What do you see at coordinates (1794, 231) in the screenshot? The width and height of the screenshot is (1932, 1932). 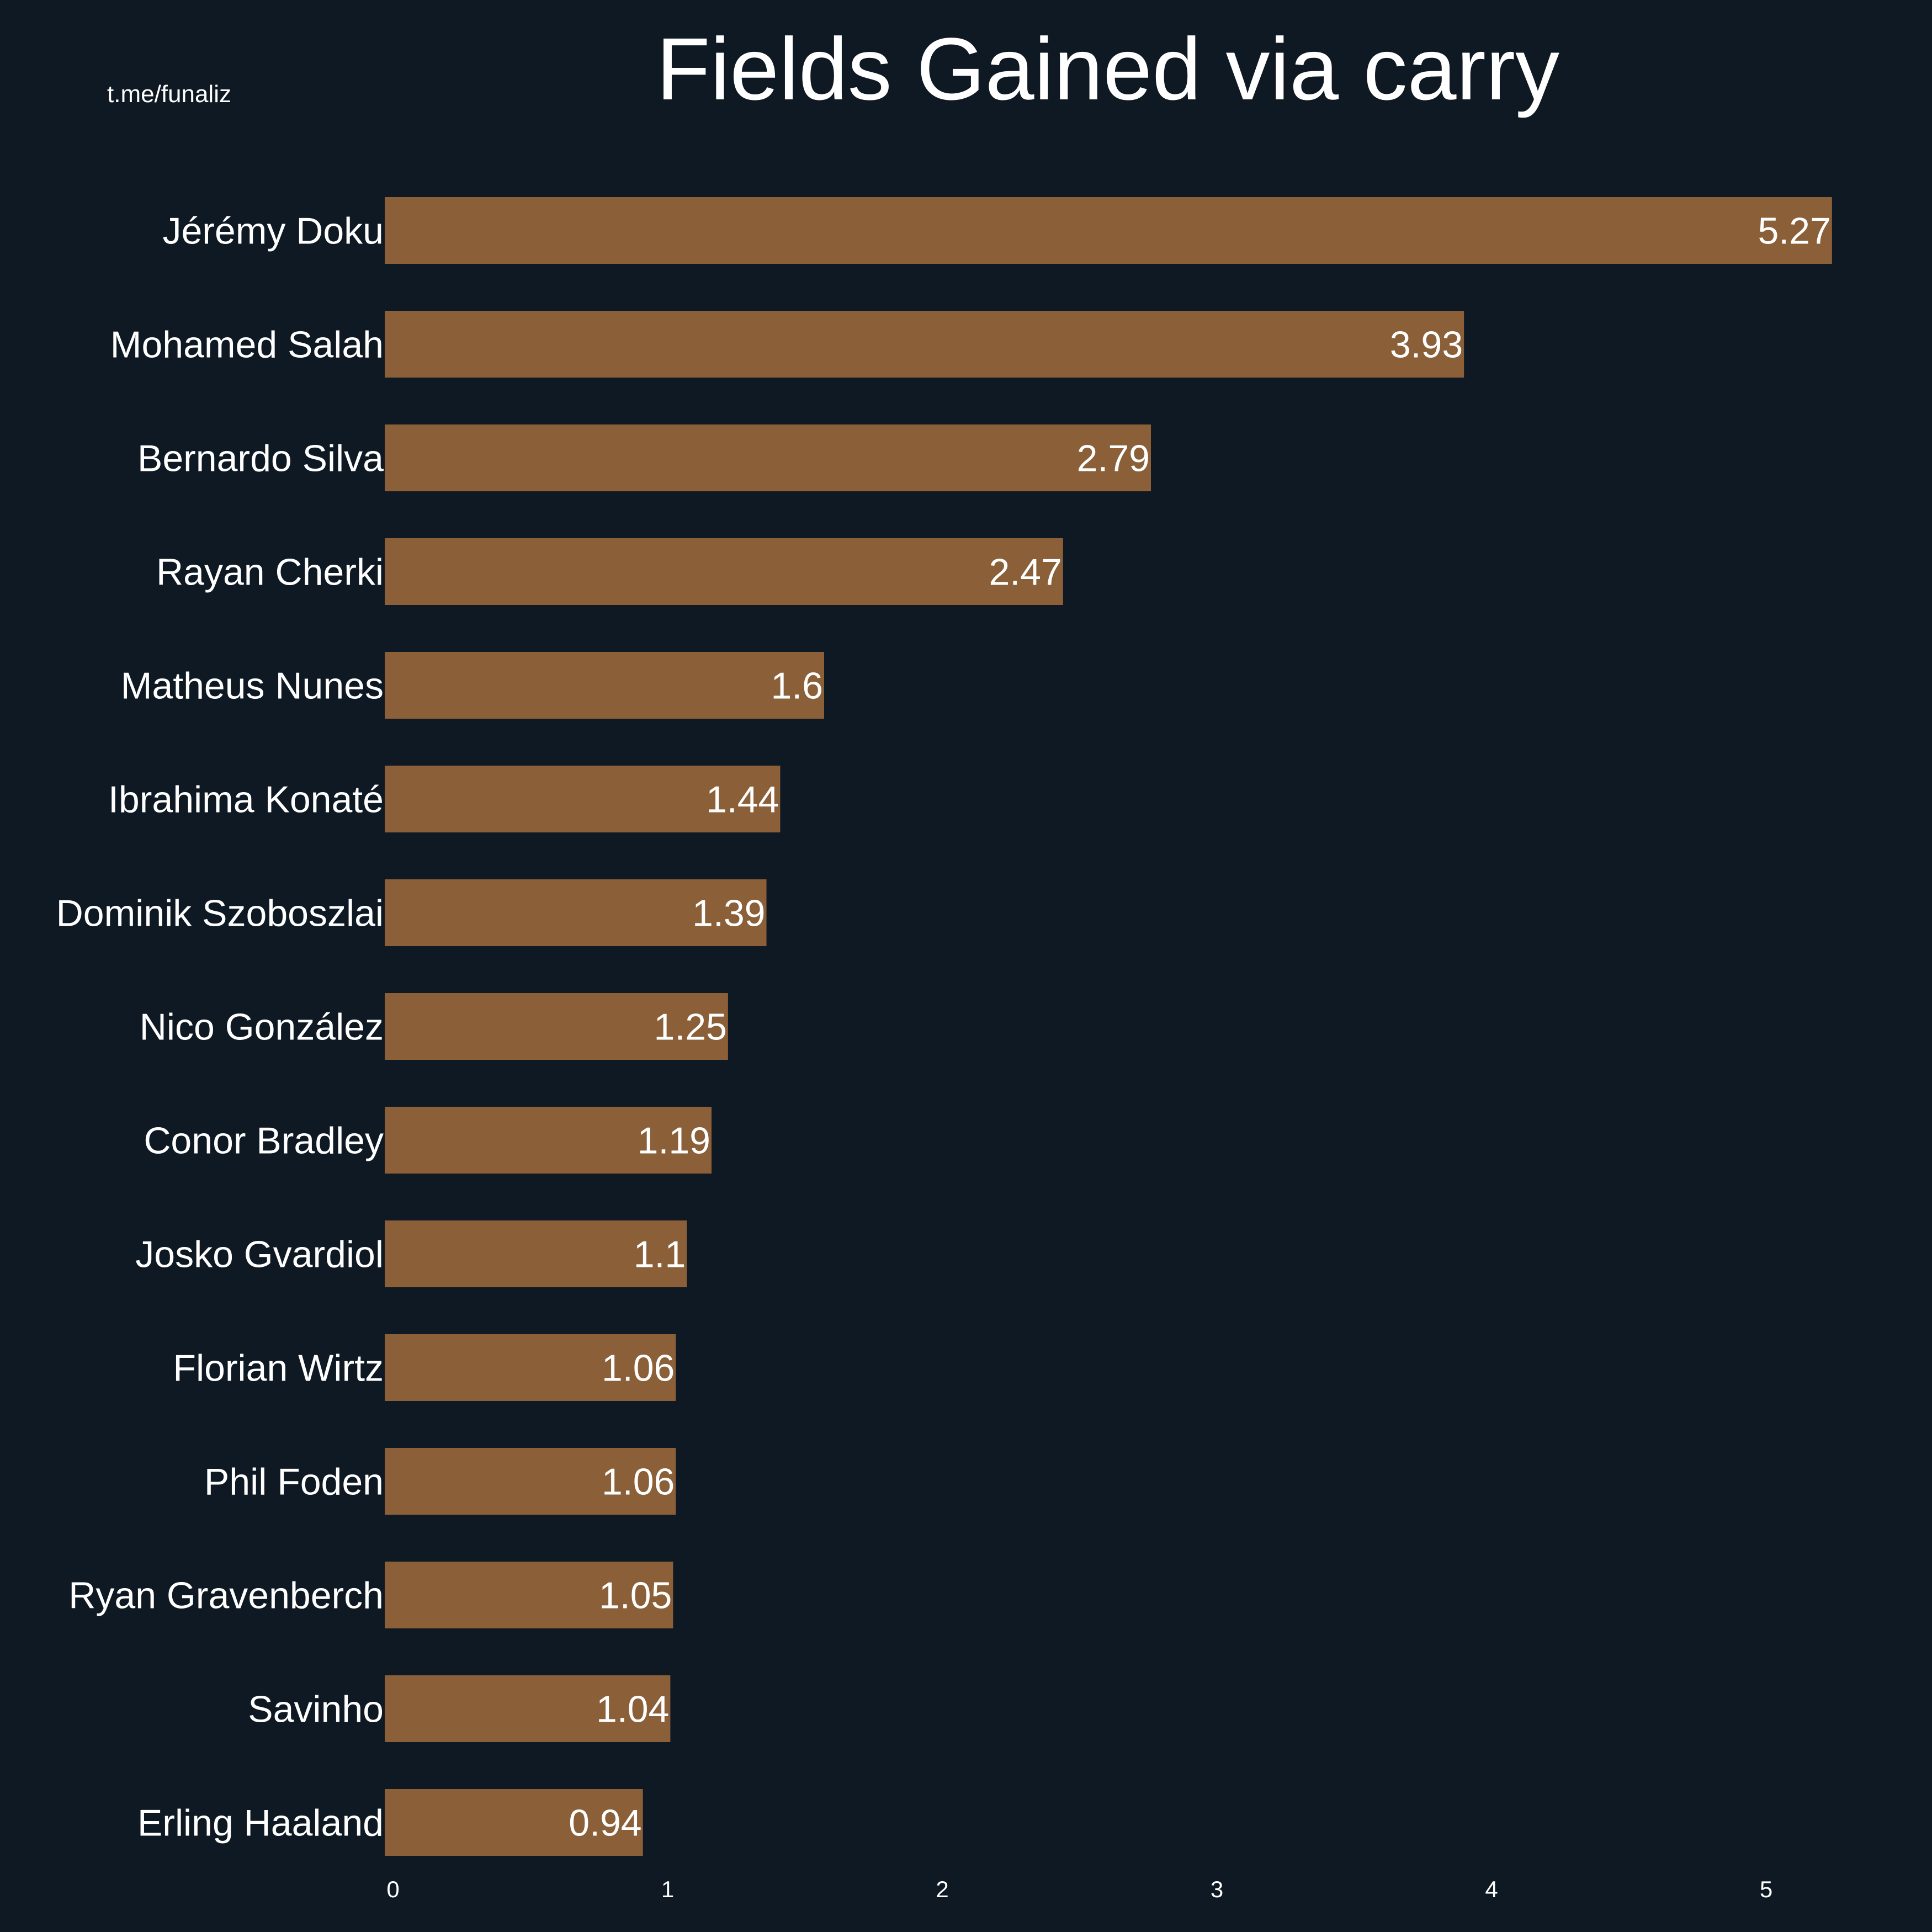 I see `data-label: 5.27` at bounding box center [1794, 231].